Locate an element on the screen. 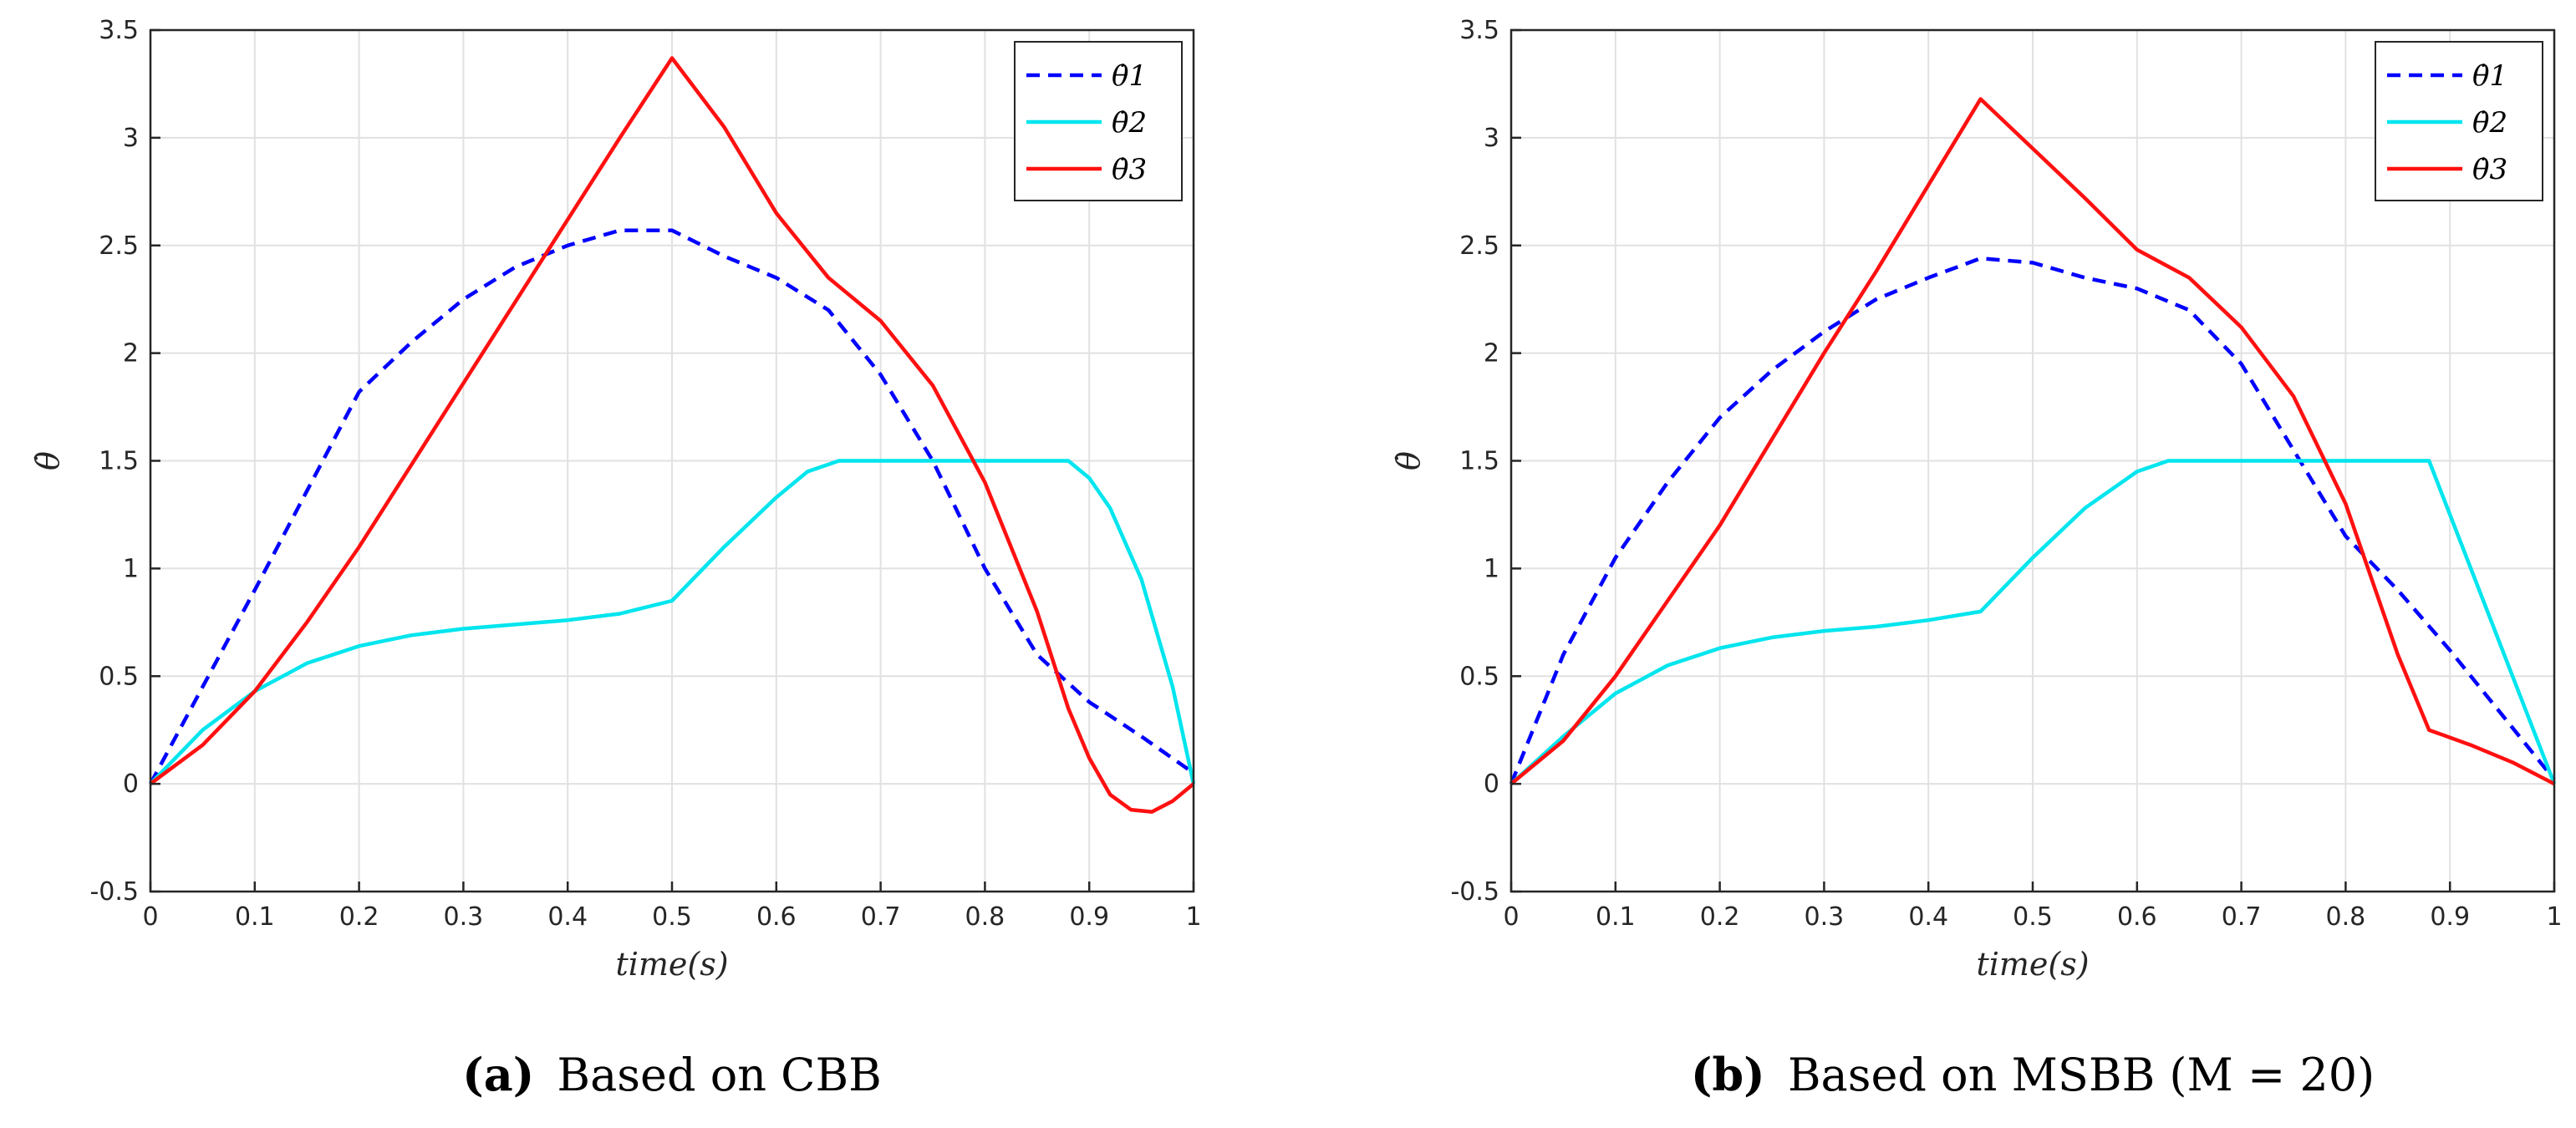 The image size is (2576, 1128). caption: (a) Based on CBB is located at coordinates (672, 1074).